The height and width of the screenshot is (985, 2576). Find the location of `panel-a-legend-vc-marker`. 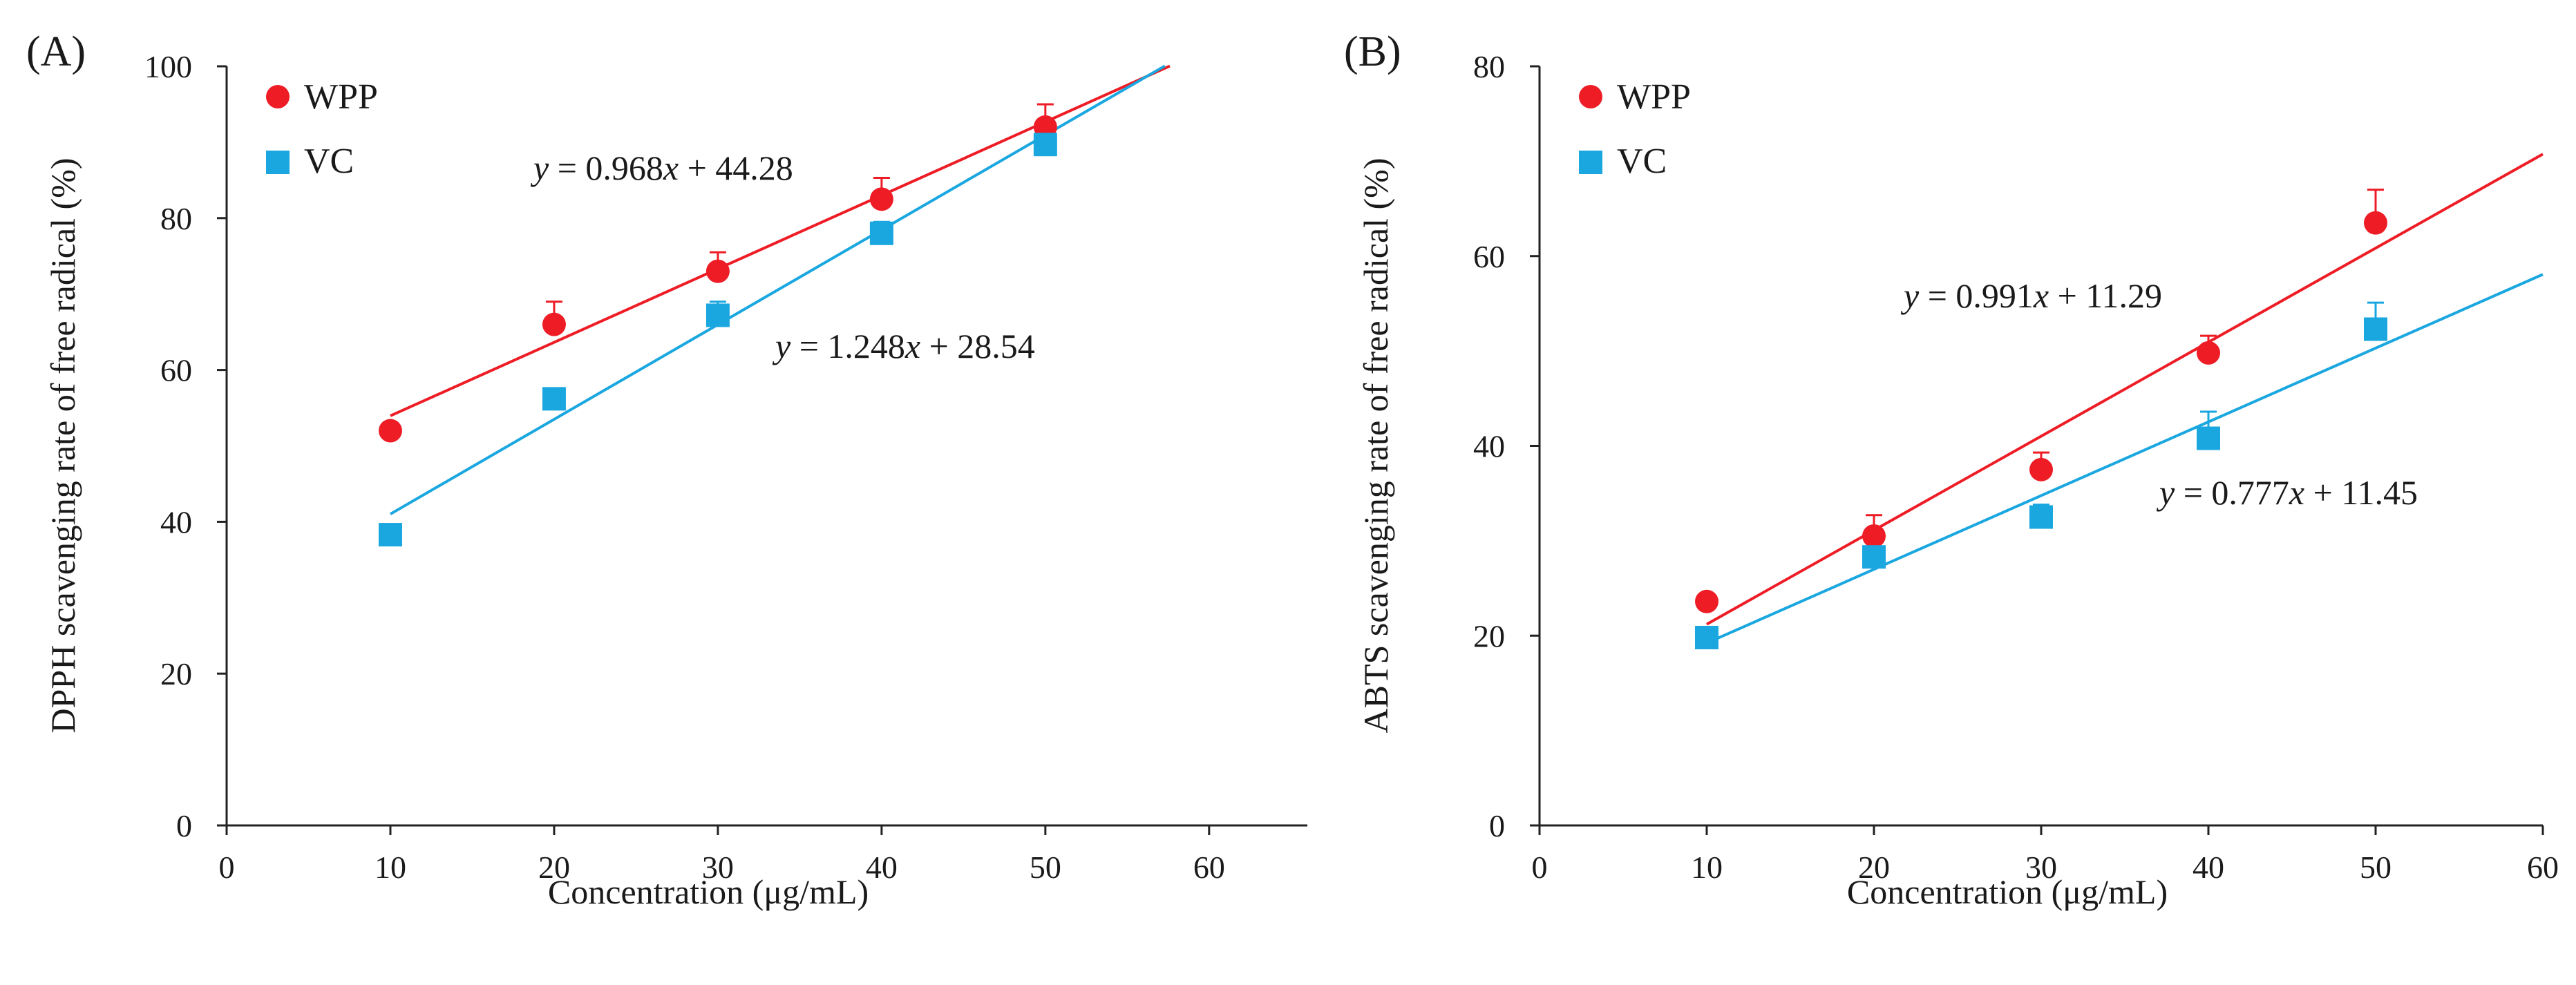

panel-a-legend-vc-marker is located at coordinates (278, 162).